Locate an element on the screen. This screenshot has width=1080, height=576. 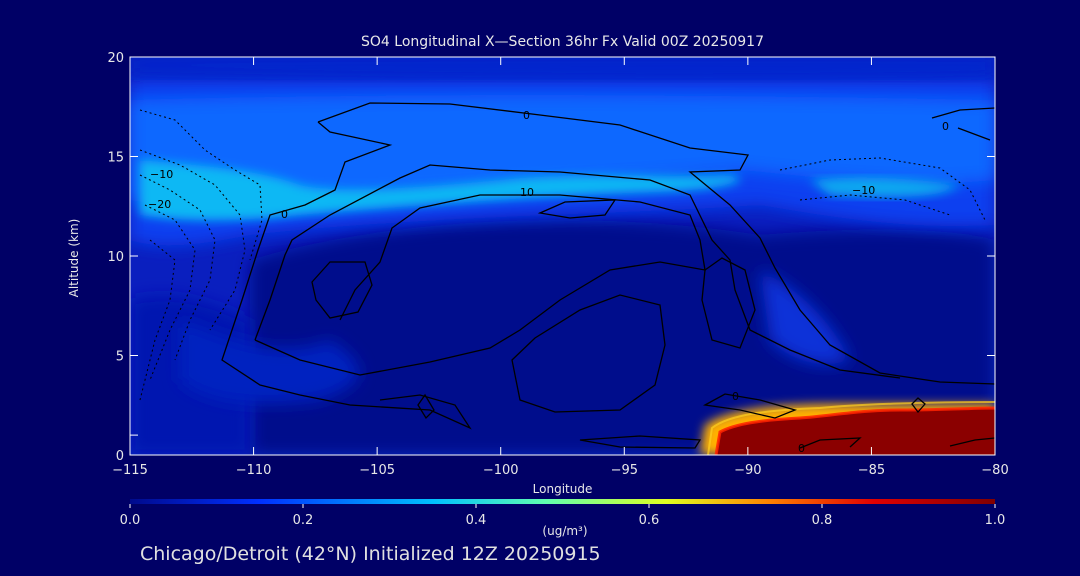
shade-top-deep is located at coordinates (562, 67).